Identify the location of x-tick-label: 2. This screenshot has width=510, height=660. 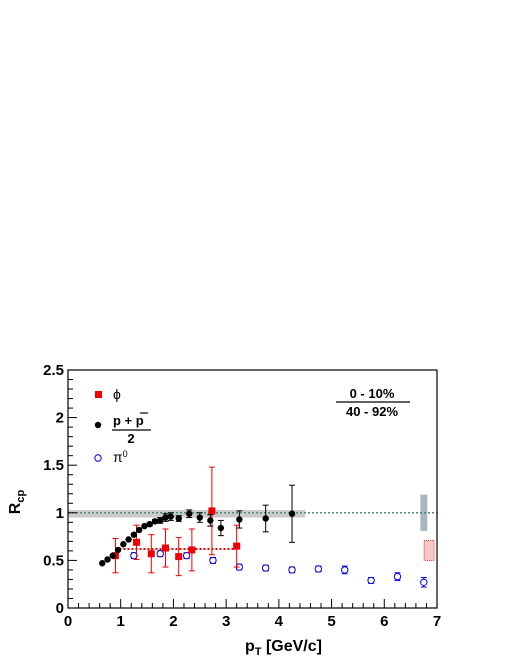
(173, 621).